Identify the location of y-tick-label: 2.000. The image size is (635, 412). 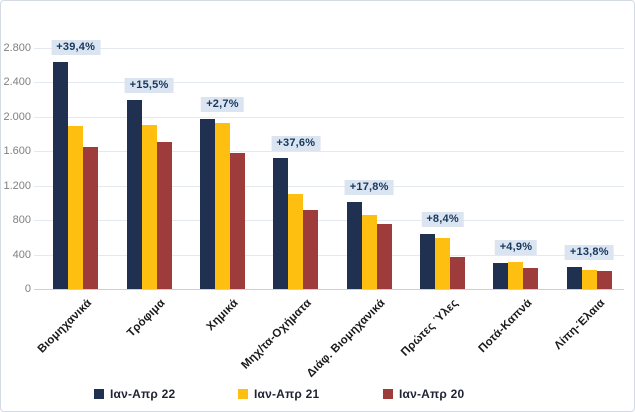
(17, 116).